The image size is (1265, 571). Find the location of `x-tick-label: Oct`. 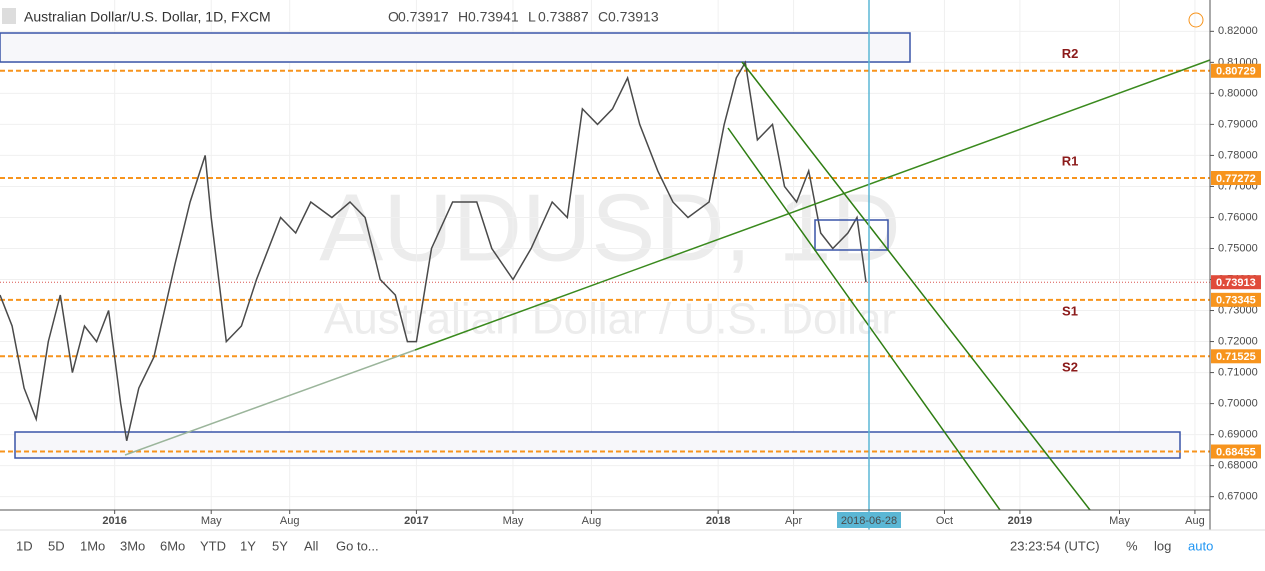

x-tick-label: Oct is located at coordinates (944, 521).